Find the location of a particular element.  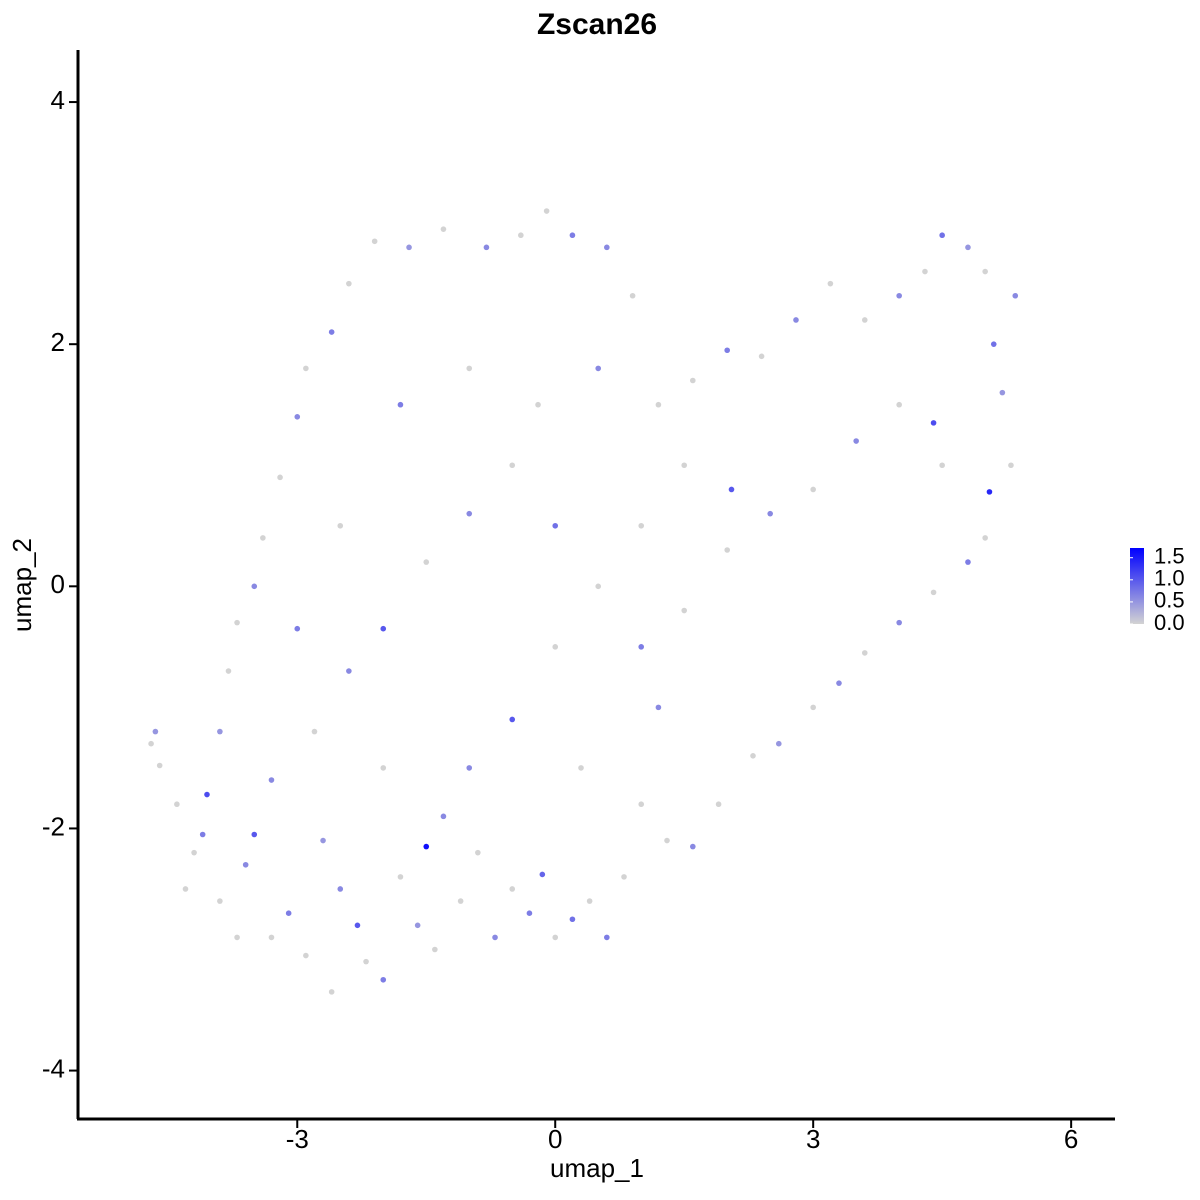

y-tick-label: -2 is located at coordinates (53, 826).